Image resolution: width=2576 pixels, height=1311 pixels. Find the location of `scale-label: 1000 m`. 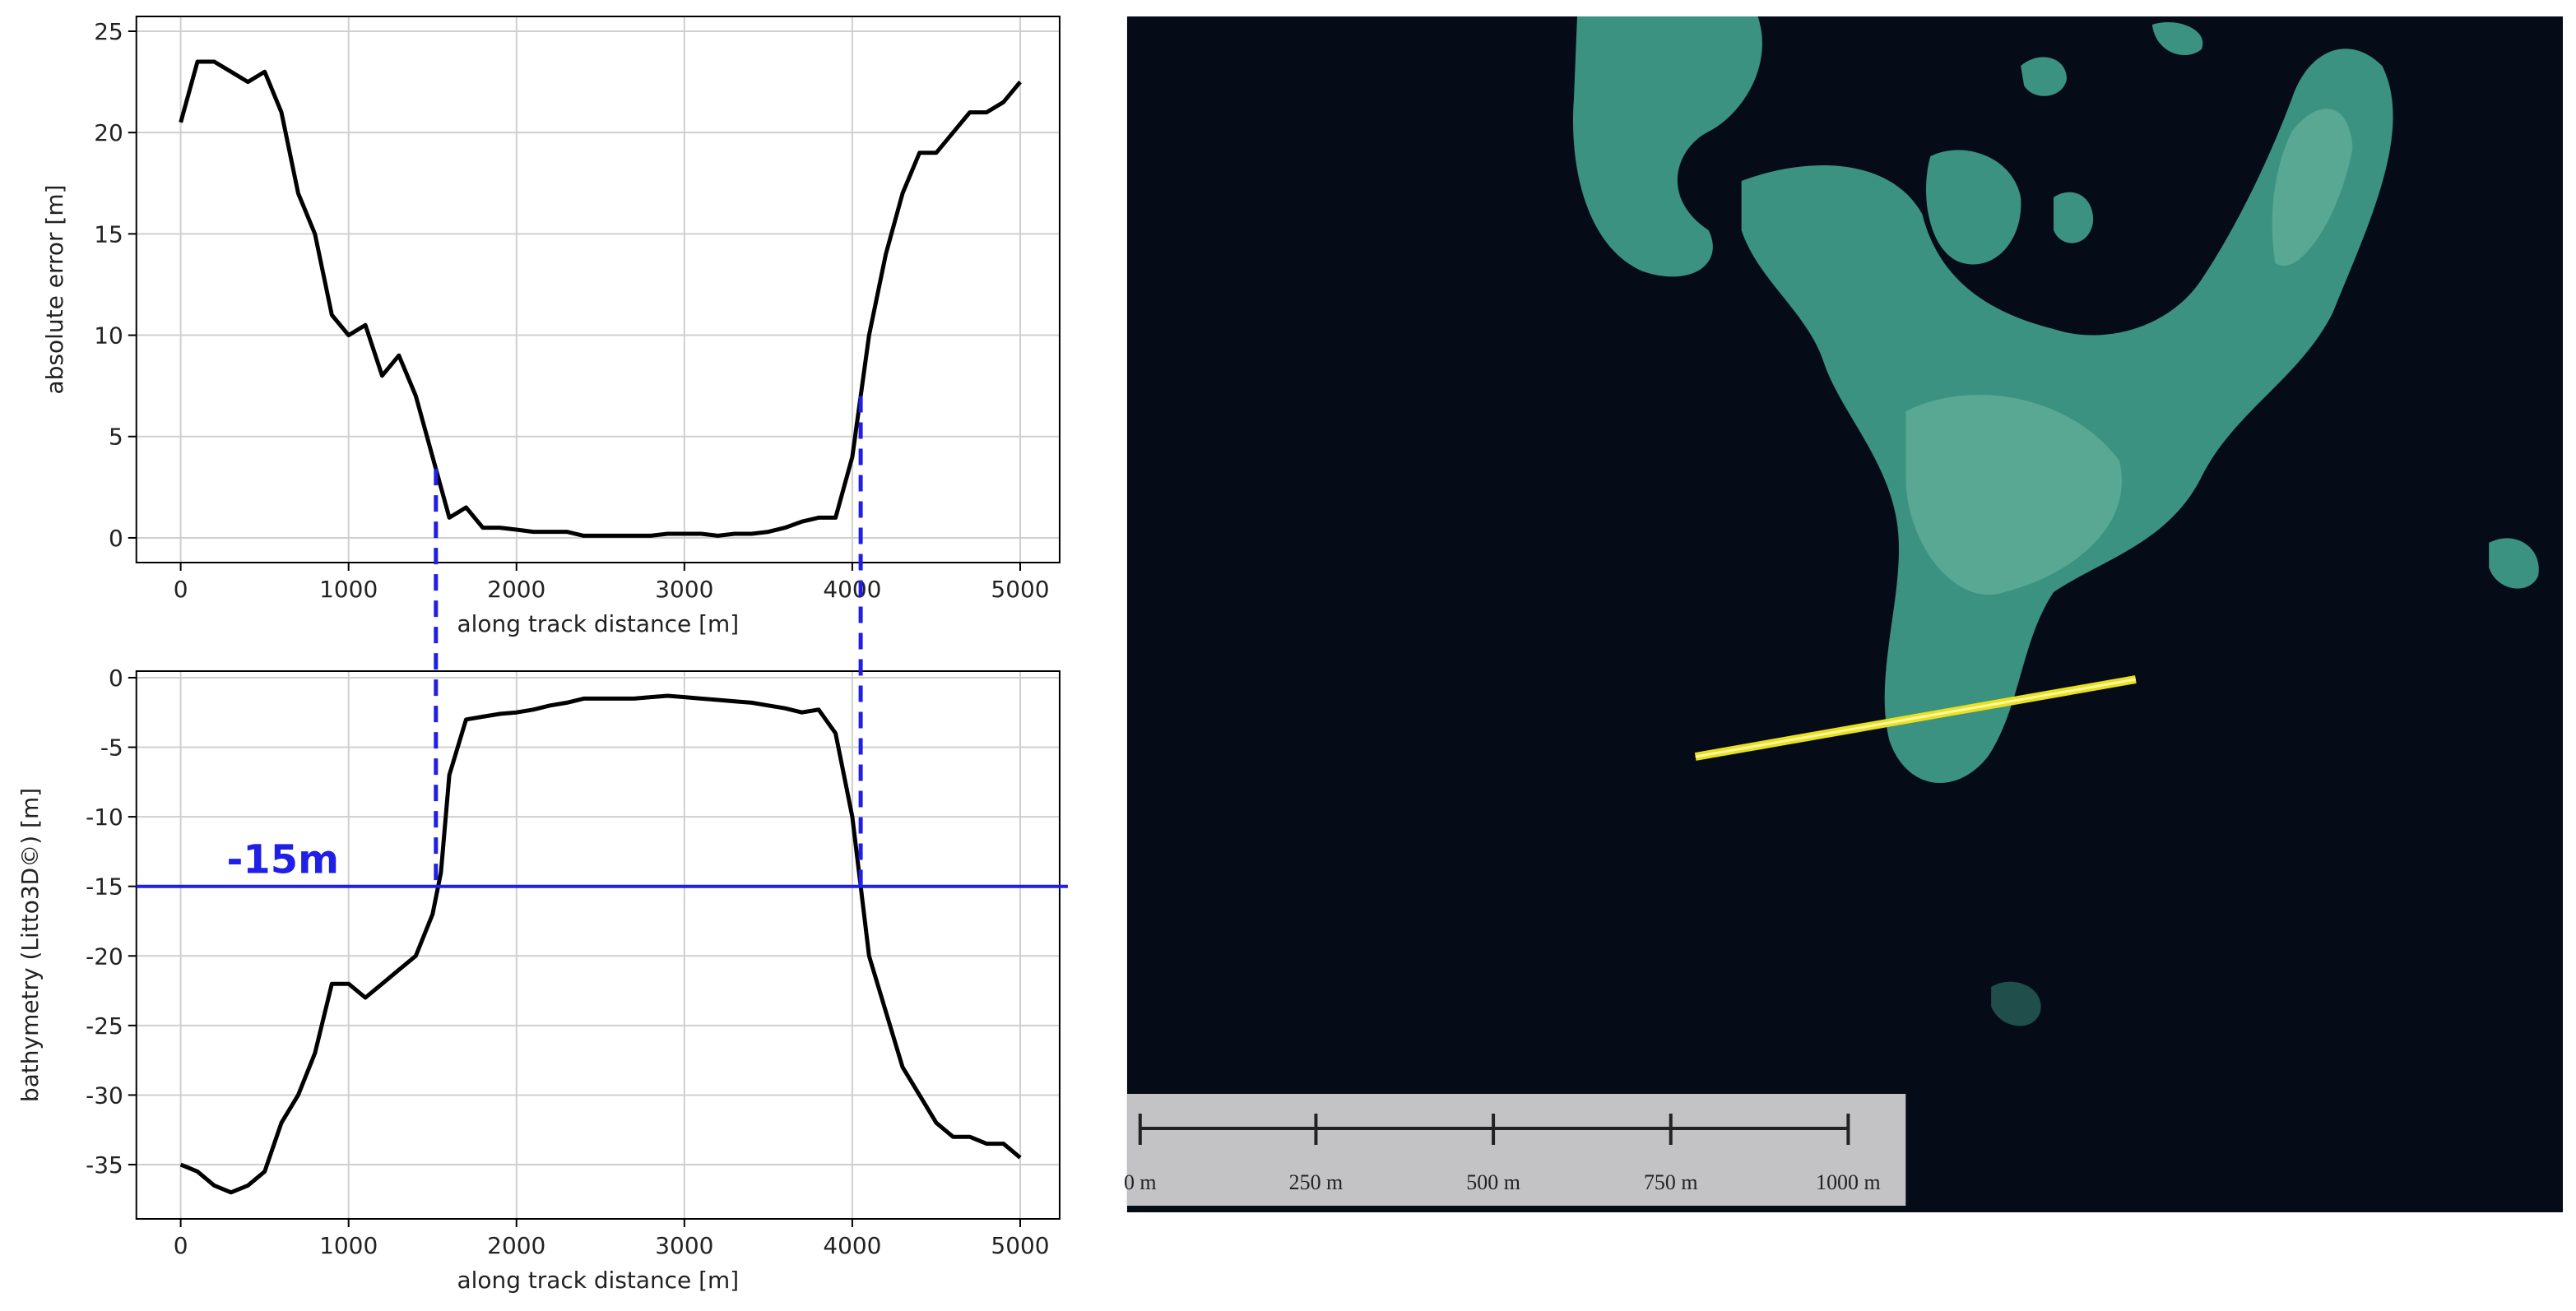

scale-label: 1000 m is located at coordinates (1849, 1182).